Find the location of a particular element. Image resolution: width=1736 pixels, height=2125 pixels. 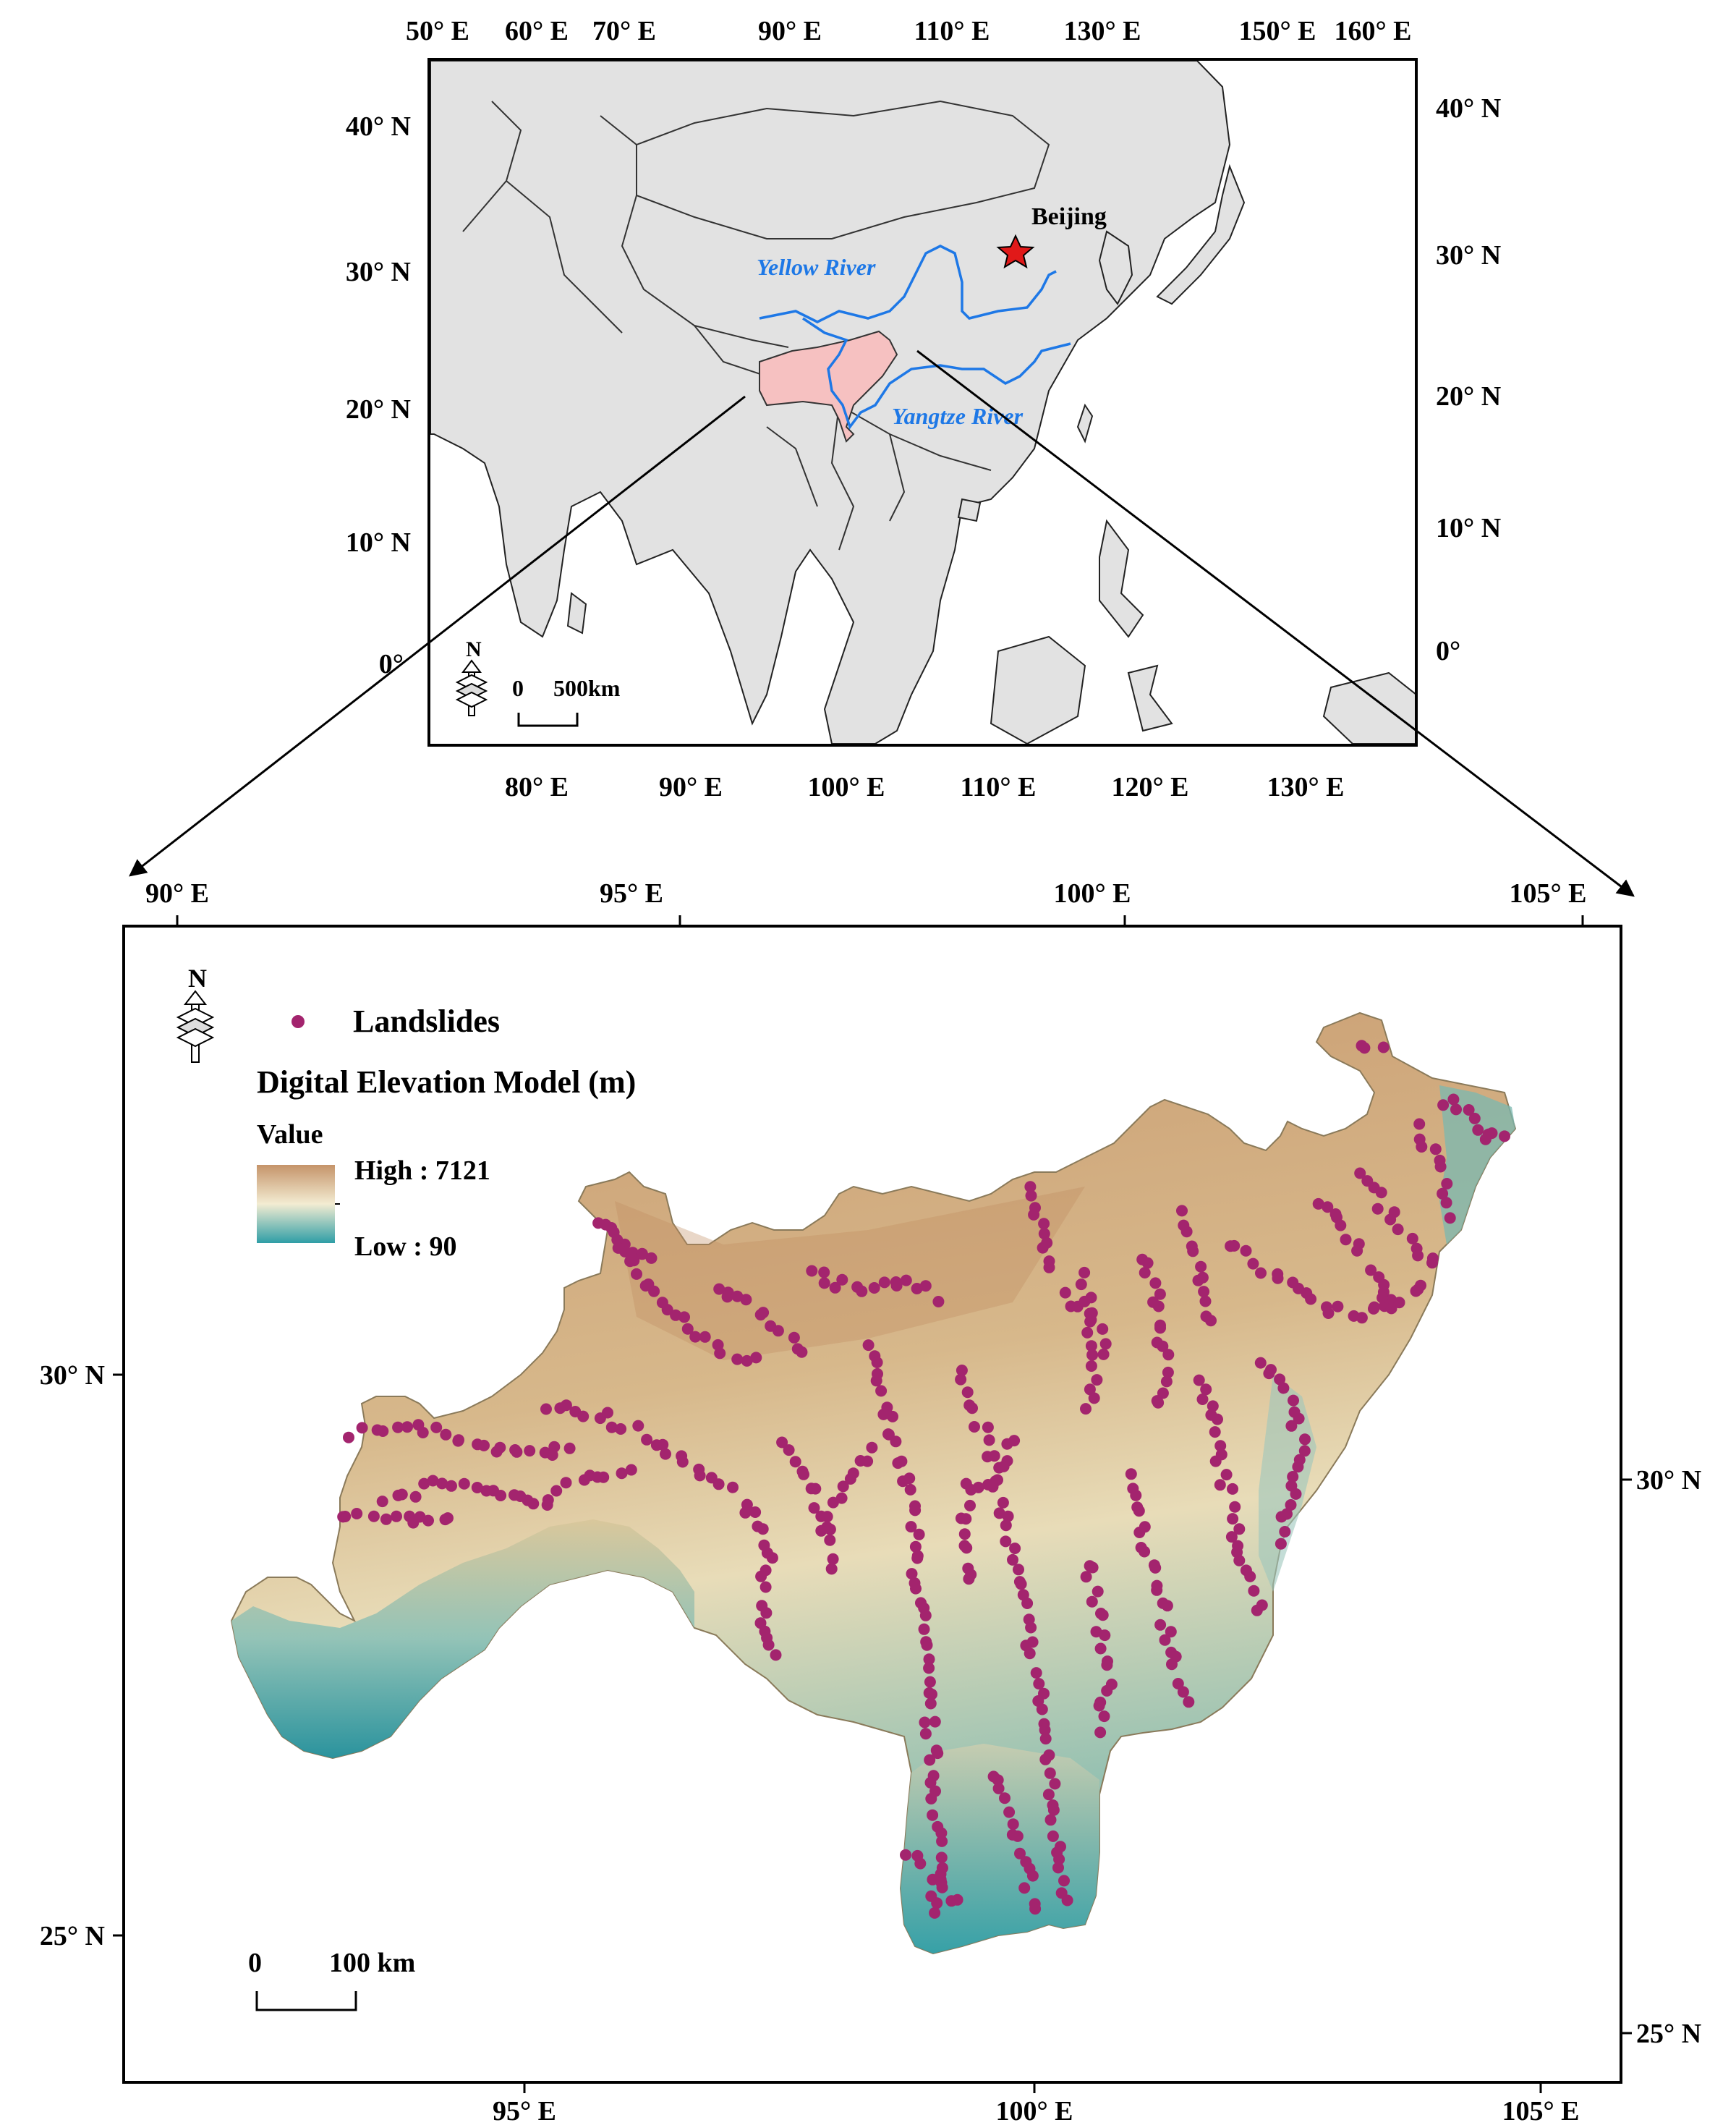

dem-lowlands-west is located at coordinates (462, 1638).